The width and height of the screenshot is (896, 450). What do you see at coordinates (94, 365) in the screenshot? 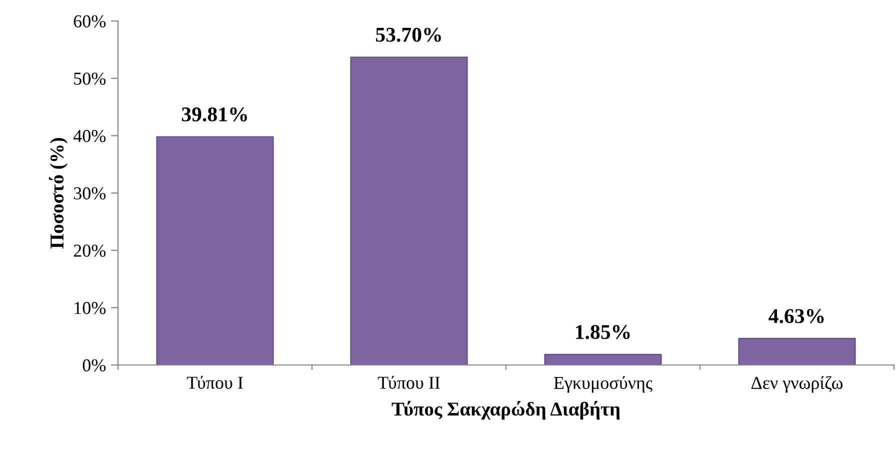
I see `y-tick-label: 0%` at bounding box center [94, 365].